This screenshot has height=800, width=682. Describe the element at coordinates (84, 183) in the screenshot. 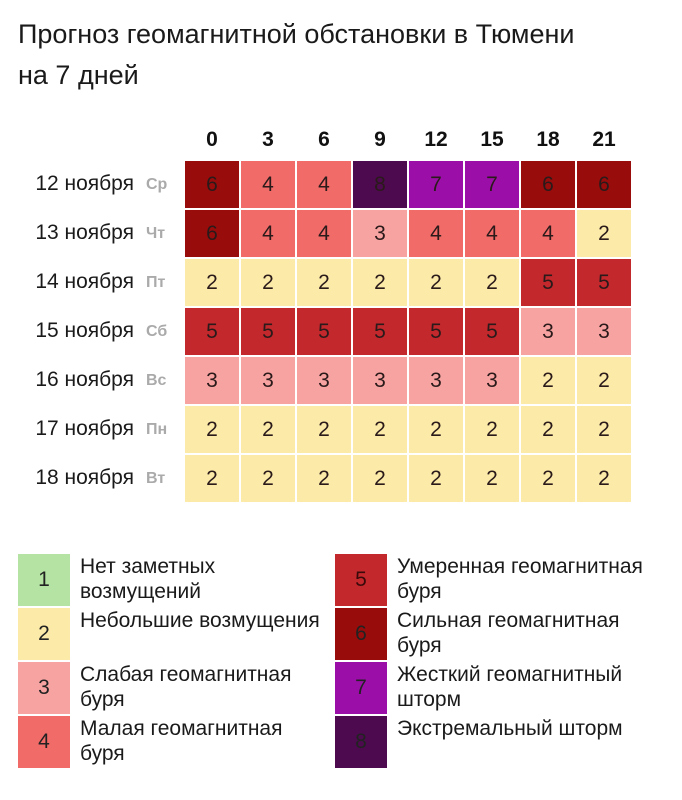

I see `row-date: 12 ноября` at that location.